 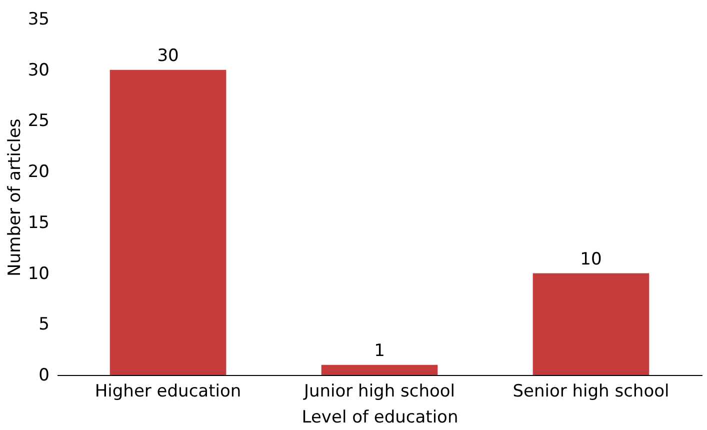 What do you see at coordinates (39, 222) in the screenshot?
I see `y-tick-label: 15` at bounding box center [39, 222].